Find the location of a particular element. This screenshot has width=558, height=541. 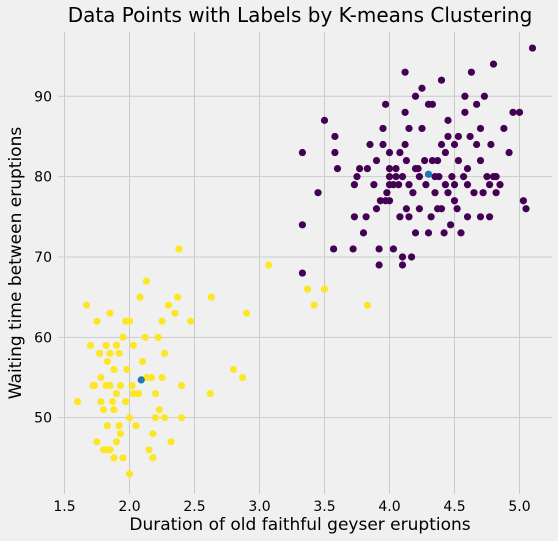

x-tick-label: 3.0 is located at coordinates (259, 507).